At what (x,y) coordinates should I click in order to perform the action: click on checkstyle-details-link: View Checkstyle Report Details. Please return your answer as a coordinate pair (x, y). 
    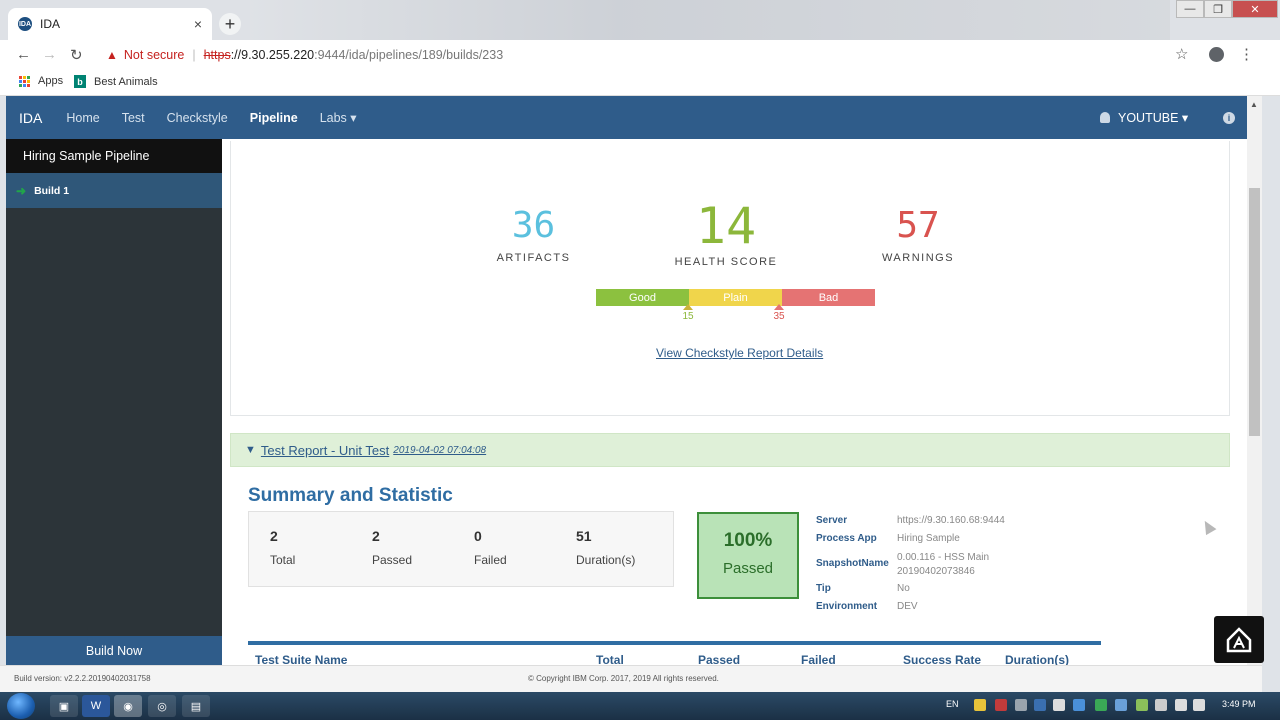
    Looking at the image, I should click on (740, 353).